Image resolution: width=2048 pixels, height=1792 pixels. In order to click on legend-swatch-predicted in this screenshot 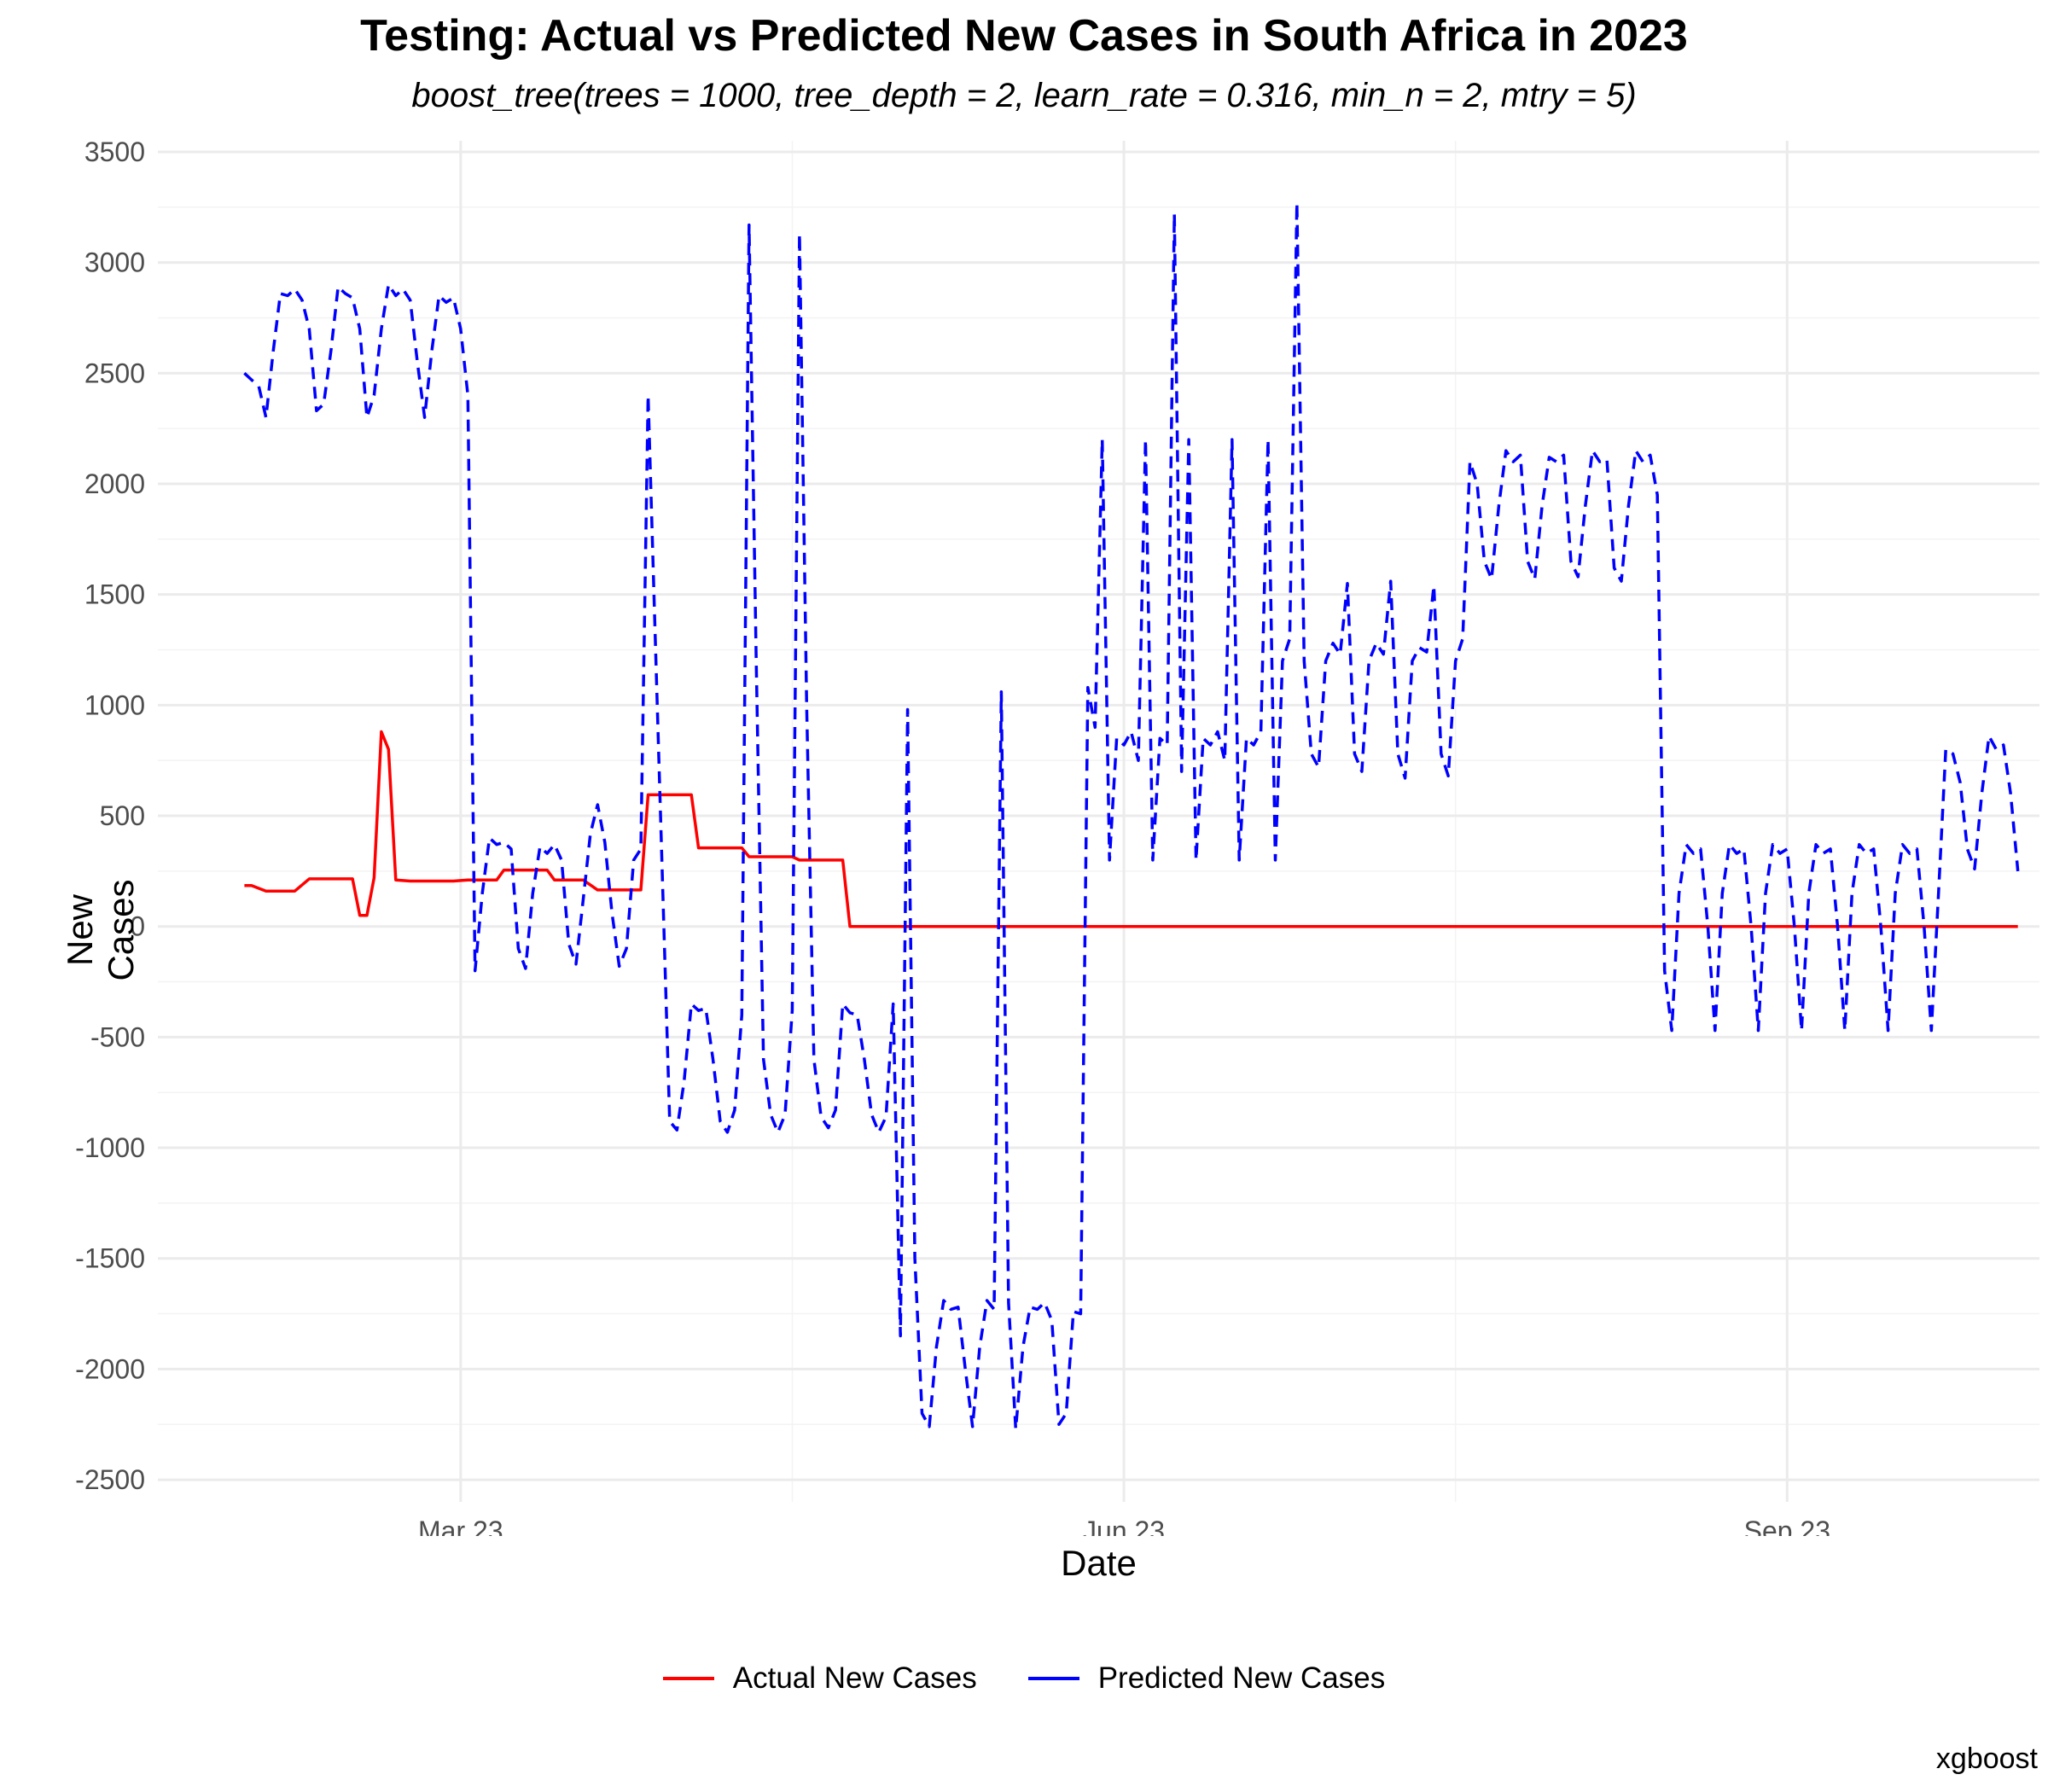, I will do `click(1053, 1678)`.